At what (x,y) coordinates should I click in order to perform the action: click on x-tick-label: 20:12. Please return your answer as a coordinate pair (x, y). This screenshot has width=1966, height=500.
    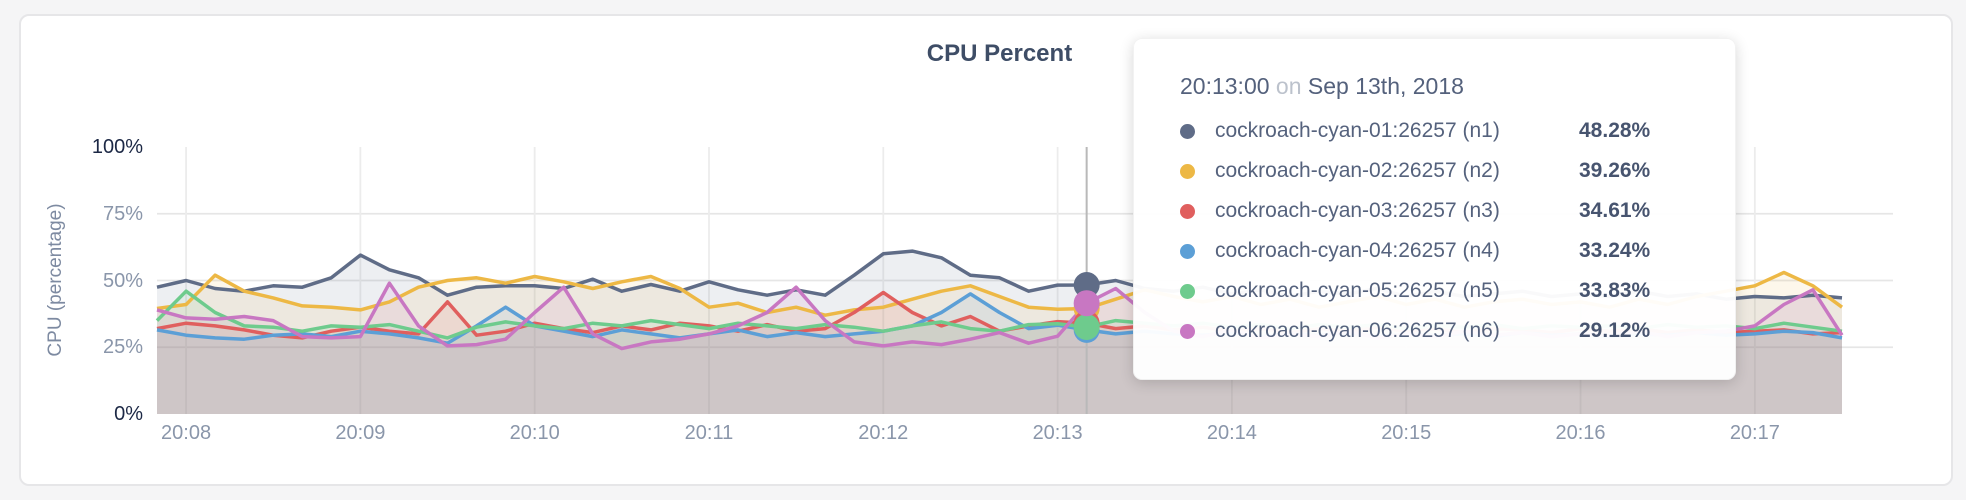
    Looking at the image, I should click on (883, 433).